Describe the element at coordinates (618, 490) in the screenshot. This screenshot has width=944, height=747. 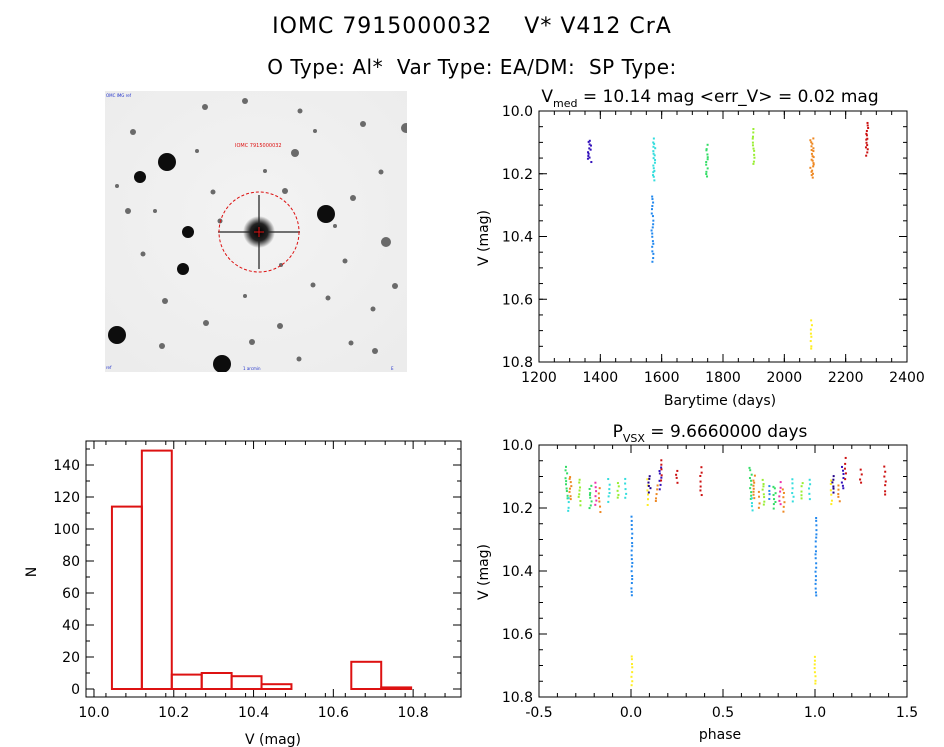
I see `phased-series-p9` at that location.